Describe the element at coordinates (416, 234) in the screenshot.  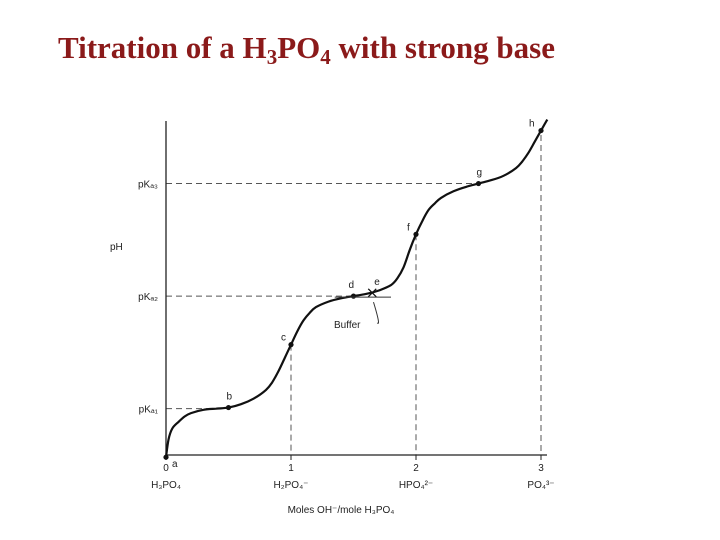
I see `data-point-f` at that location.